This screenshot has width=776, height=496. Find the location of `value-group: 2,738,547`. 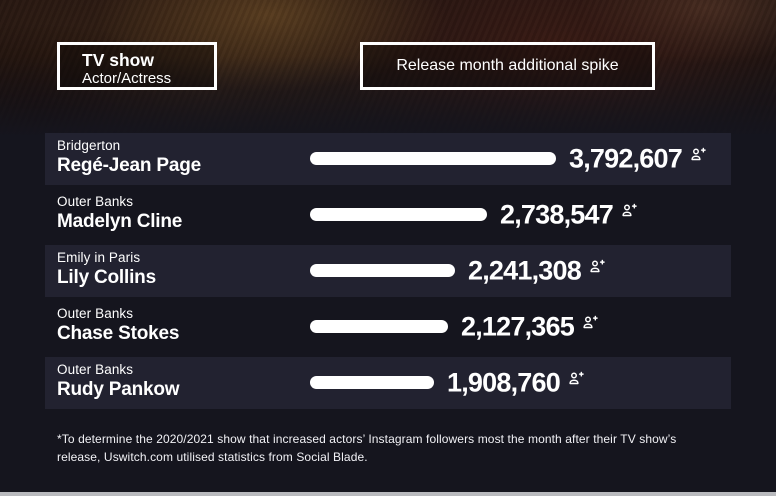

value-group: 2,738,547 is located at coordinates (568, 214).